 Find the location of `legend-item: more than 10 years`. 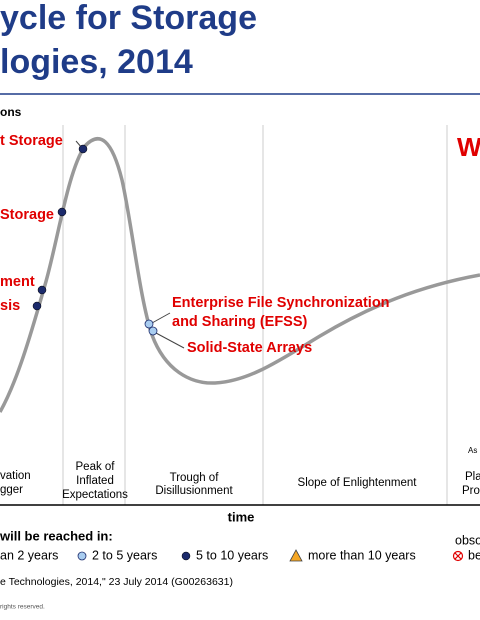

legend-item: more than 10 years is located at coordinates (362, 555).